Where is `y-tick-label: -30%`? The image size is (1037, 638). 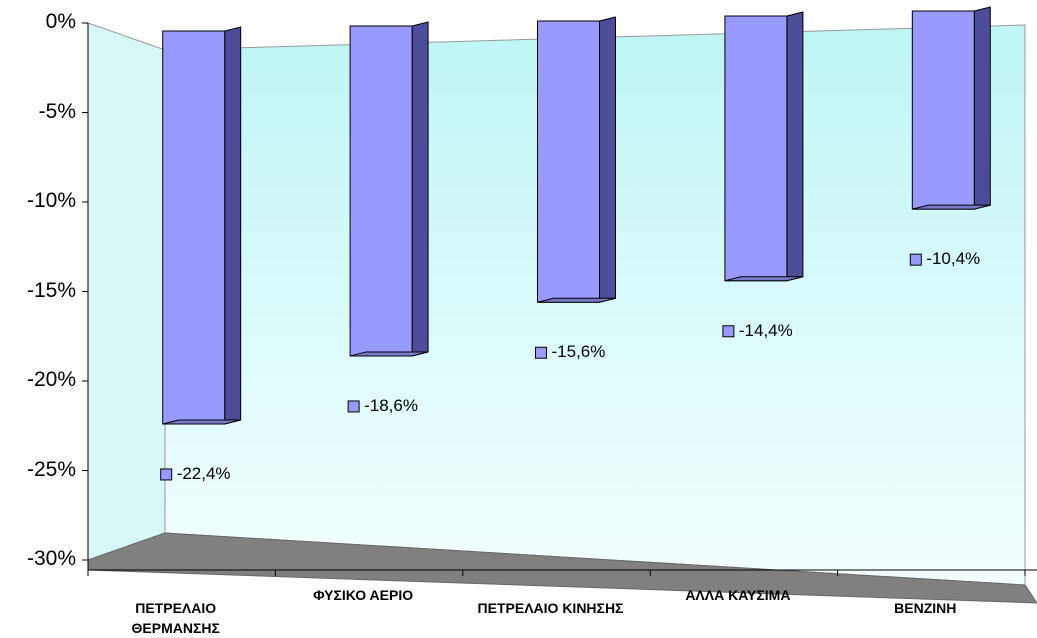 y-tick-label: -30% is located at coordinates (51, 558).